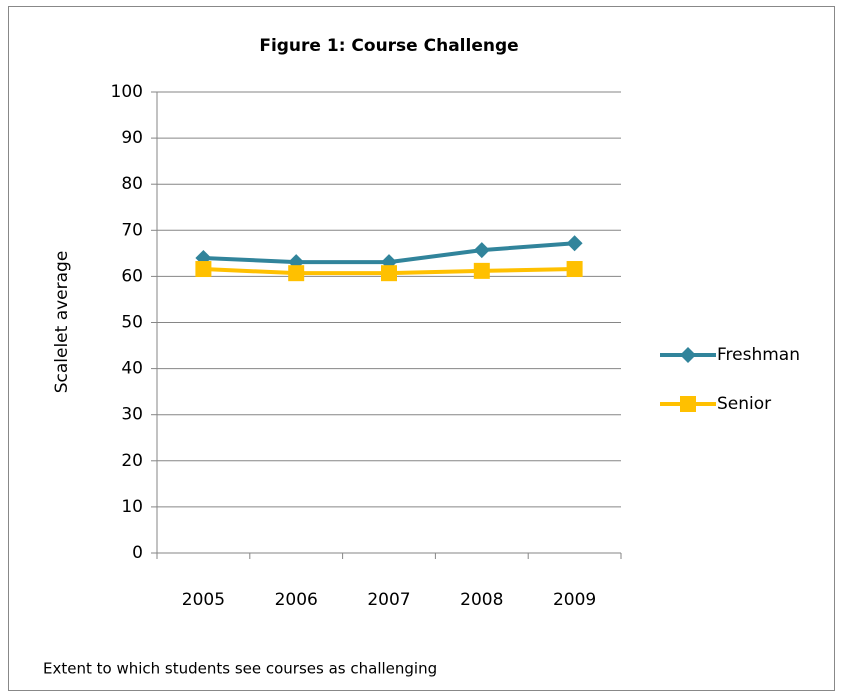  What do you see at coordinates (758, 355) in the screenshot?
I see `legend-label: Freshman` at bounding box center [758, 355].